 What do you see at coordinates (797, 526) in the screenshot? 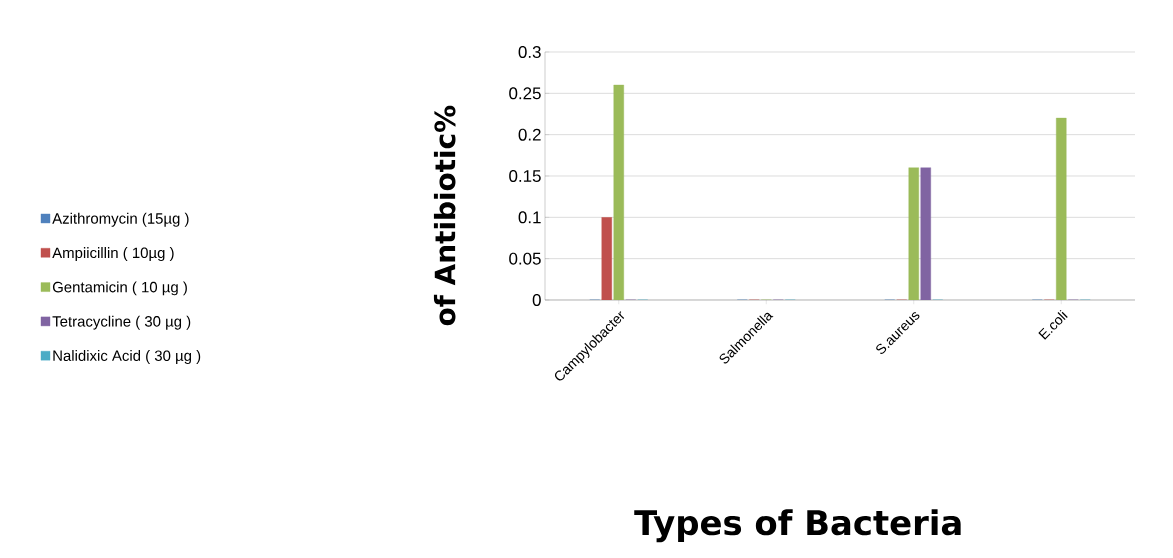
I see `x-axis-title: Types of Bacteria` at bounding box center [797, 526].